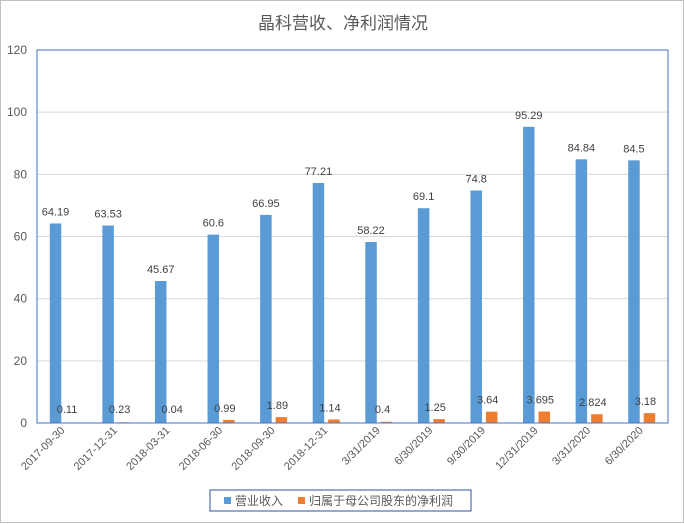  Describe the element at coordinates (227, 500) in the screenshot. I see `legend-swatch-revenue` at that location.